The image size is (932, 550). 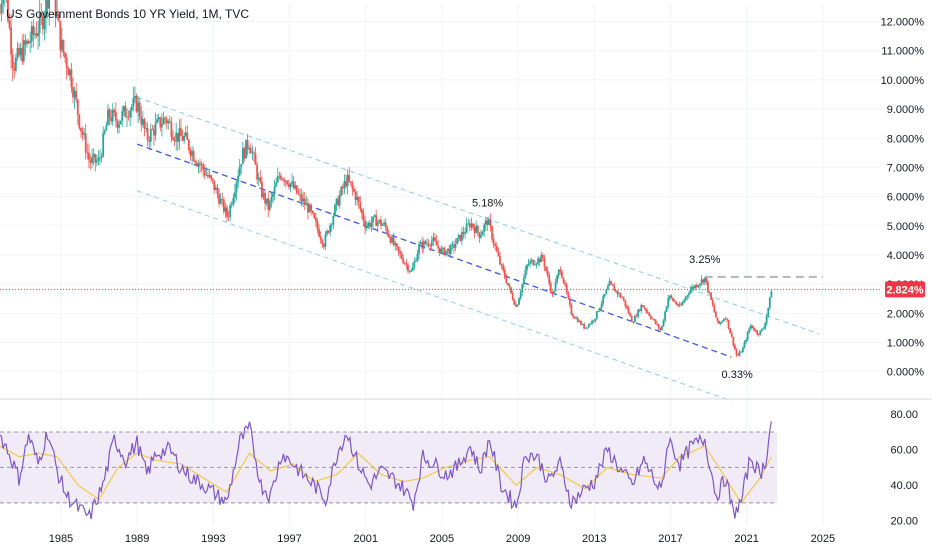 I want to click on x-tick-label: 1997, so click(x=289, y=539).